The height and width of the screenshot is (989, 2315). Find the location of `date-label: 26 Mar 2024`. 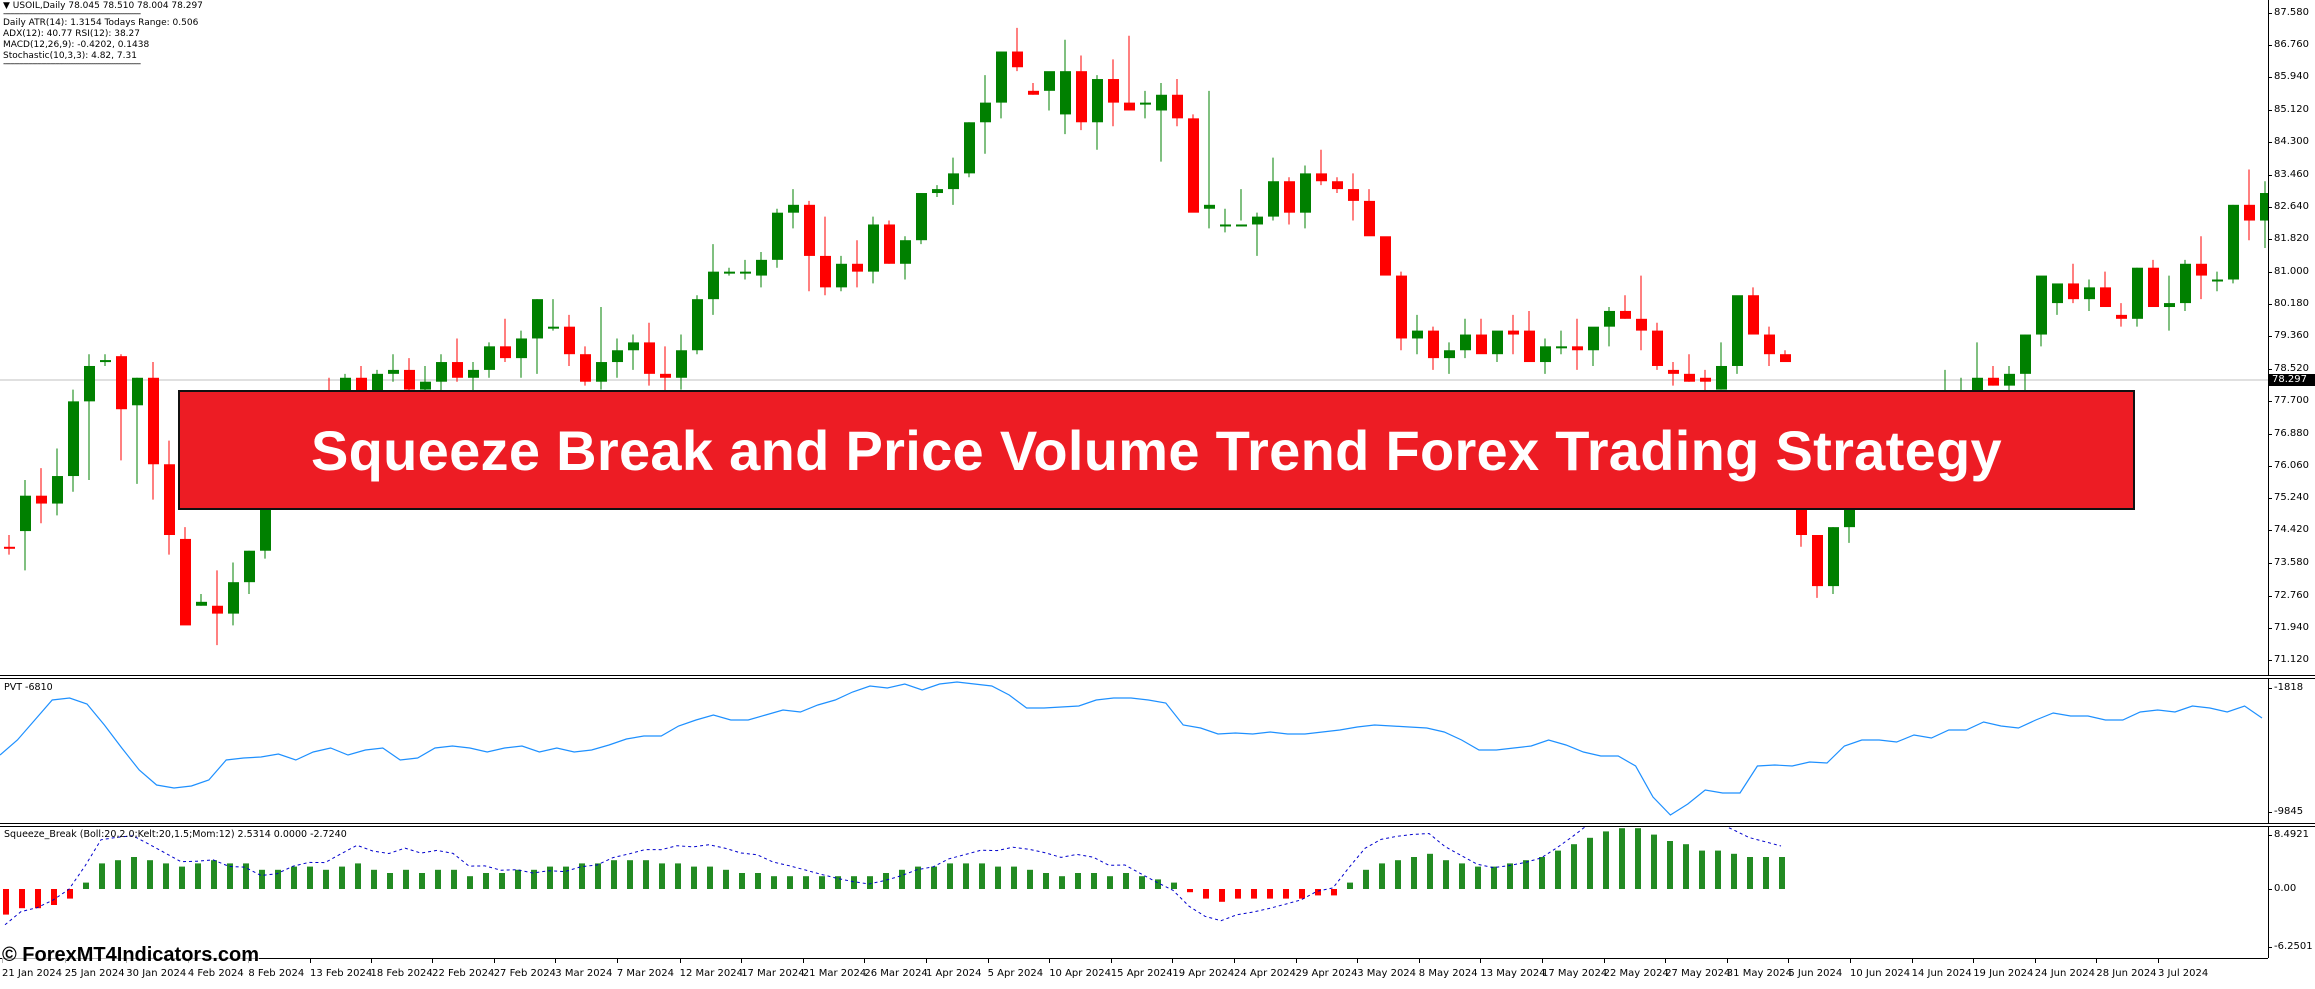

date-label: 26 Mar 2024 is located at coordinates (896, 969).